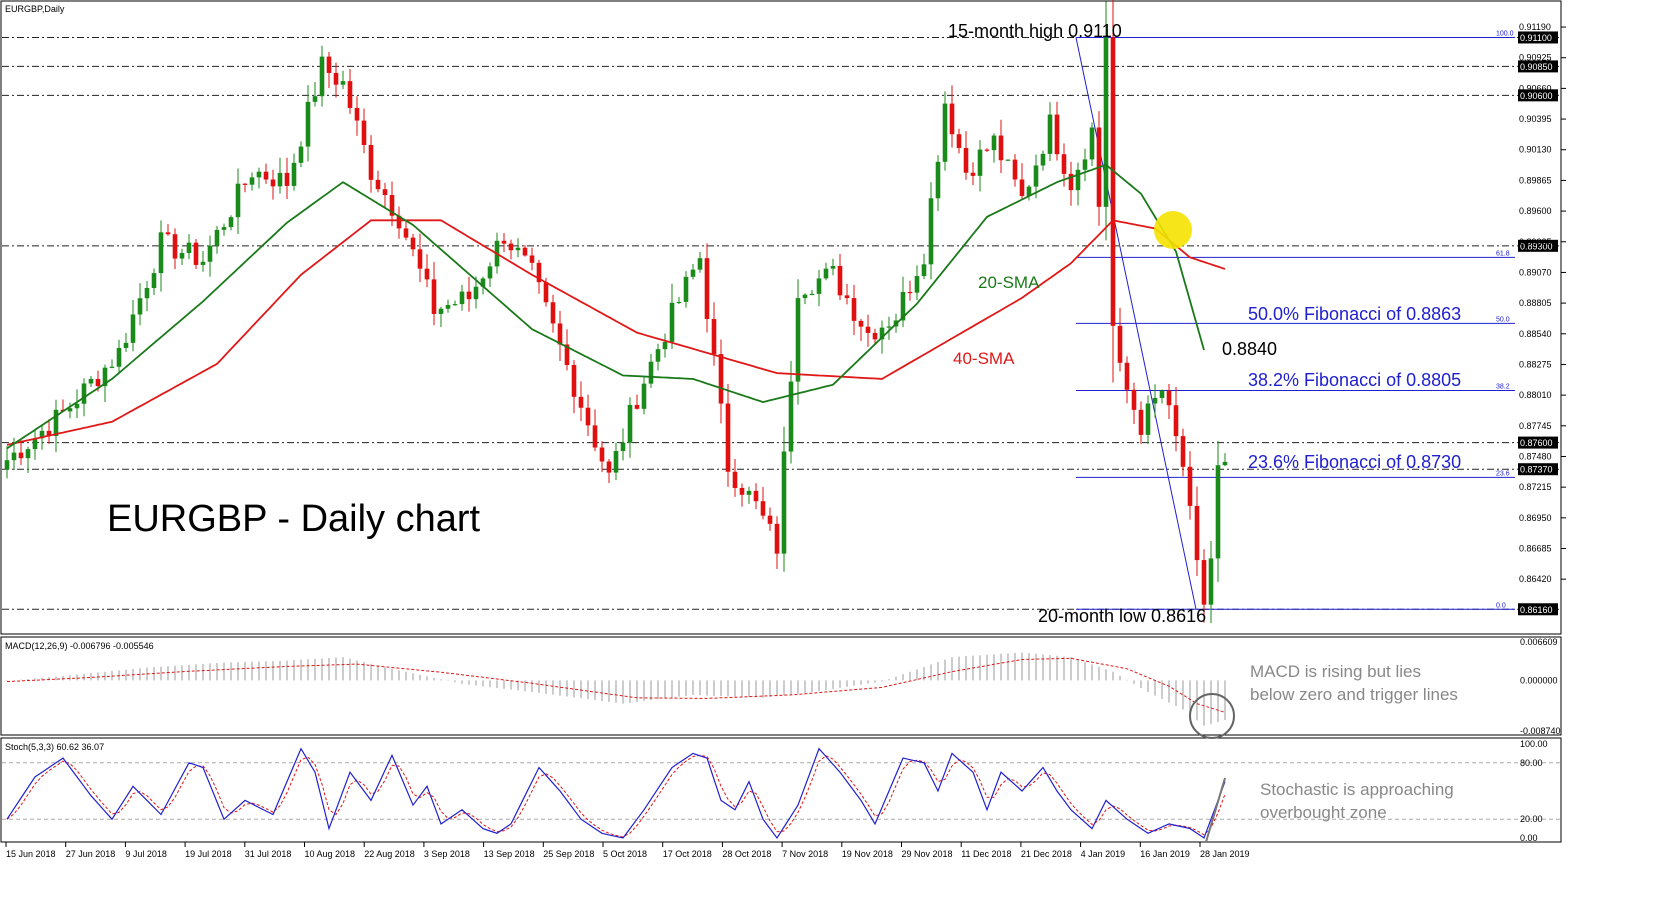  I want to click on crossover-highlight, so click(1173, 230).